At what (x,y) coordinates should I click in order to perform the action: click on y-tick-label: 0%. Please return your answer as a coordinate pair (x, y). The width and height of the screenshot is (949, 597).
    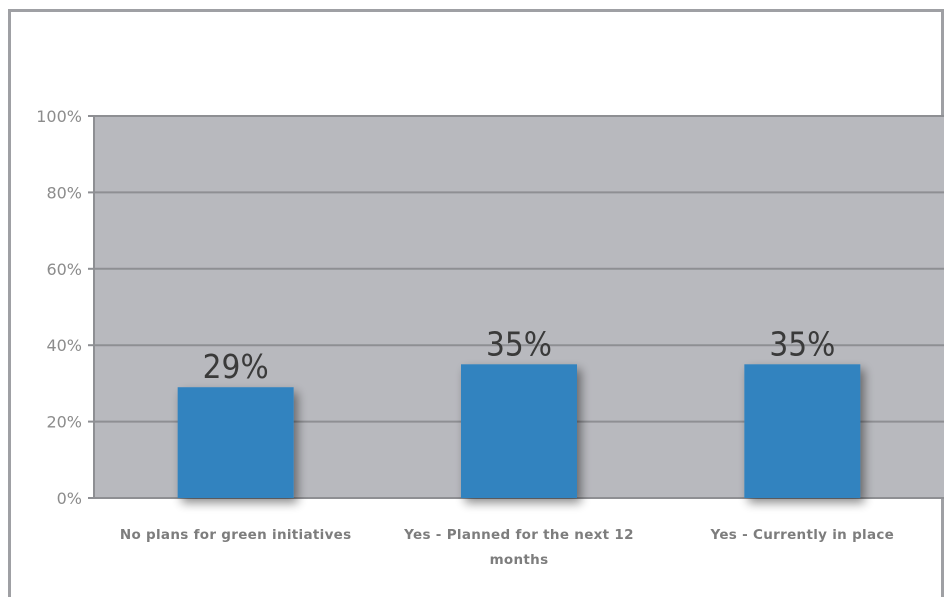
    Looking at the image, I should click on (69, 498).